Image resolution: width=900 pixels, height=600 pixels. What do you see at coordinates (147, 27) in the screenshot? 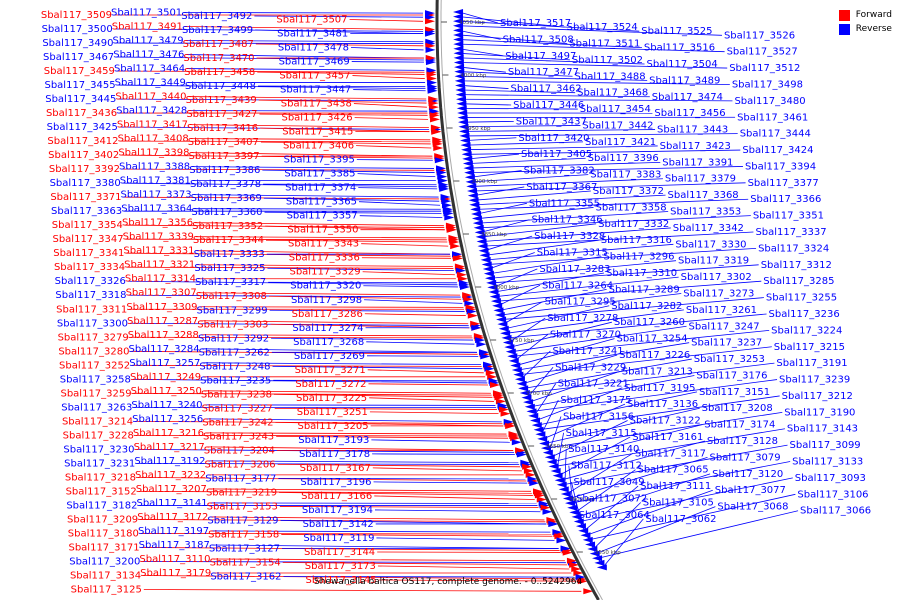
I see `gene-label: Sbal117_3491` at bounding box center [147, 27].